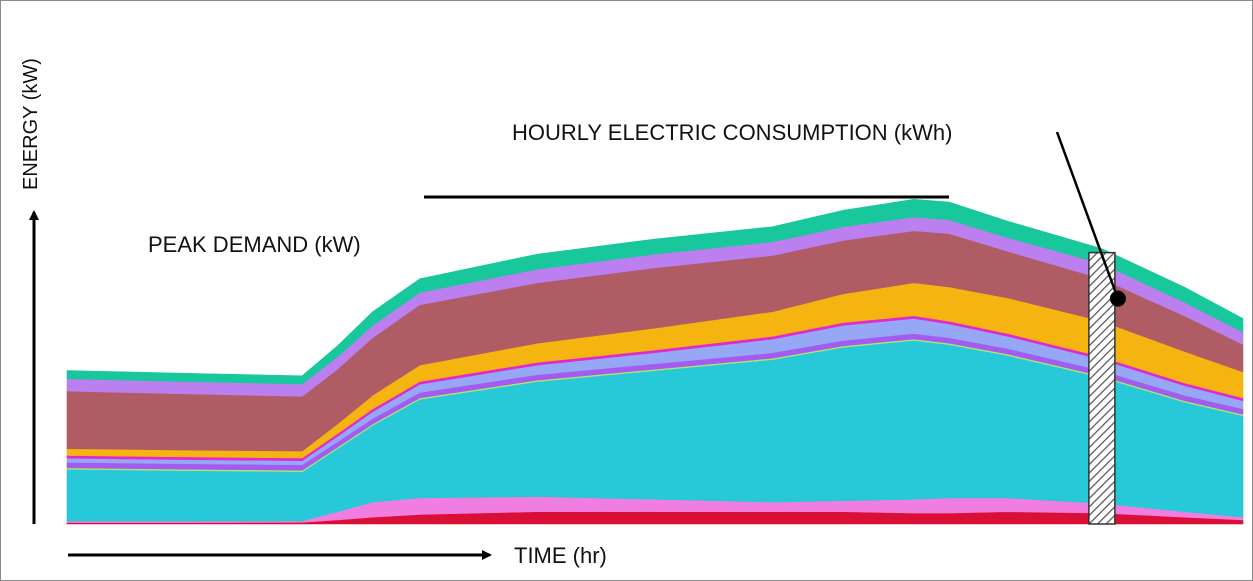  Describe the element at coordinates (1102, 388) in the screenshot. I see `hourly-consumption-bar` at that location.